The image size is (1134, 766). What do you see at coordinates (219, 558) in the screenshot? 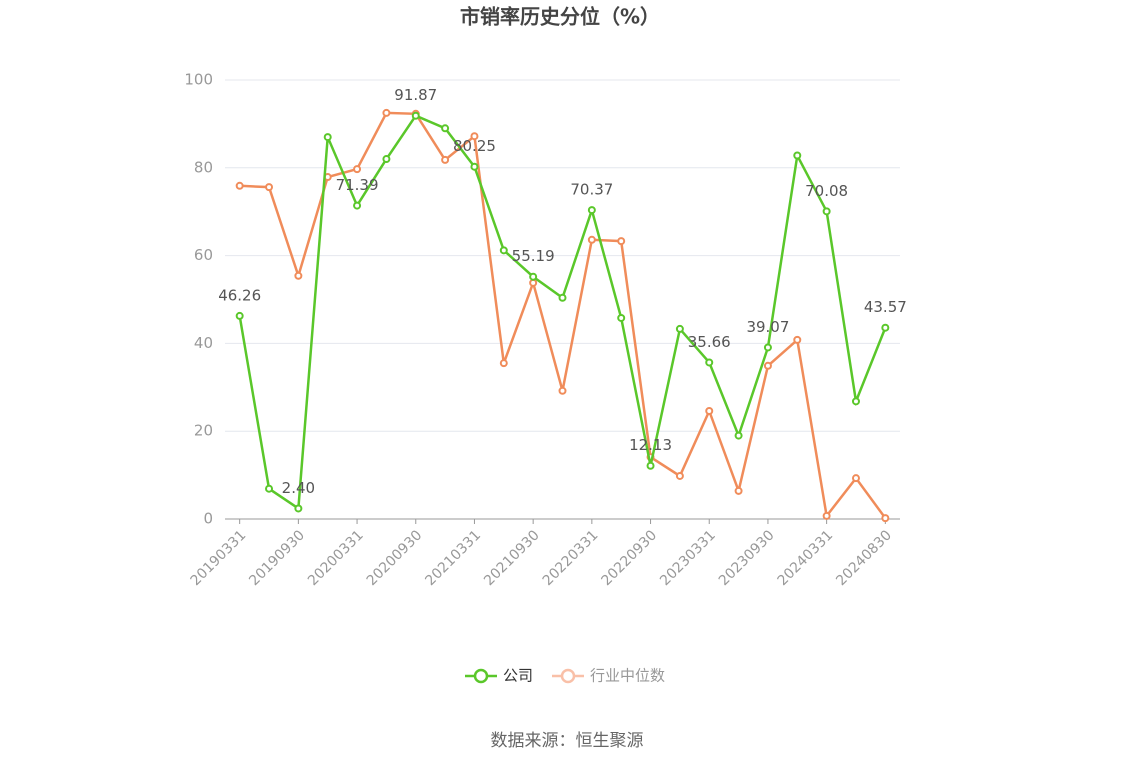
I see `x-tick-label: 20190331` at bounding box center [219, 558].